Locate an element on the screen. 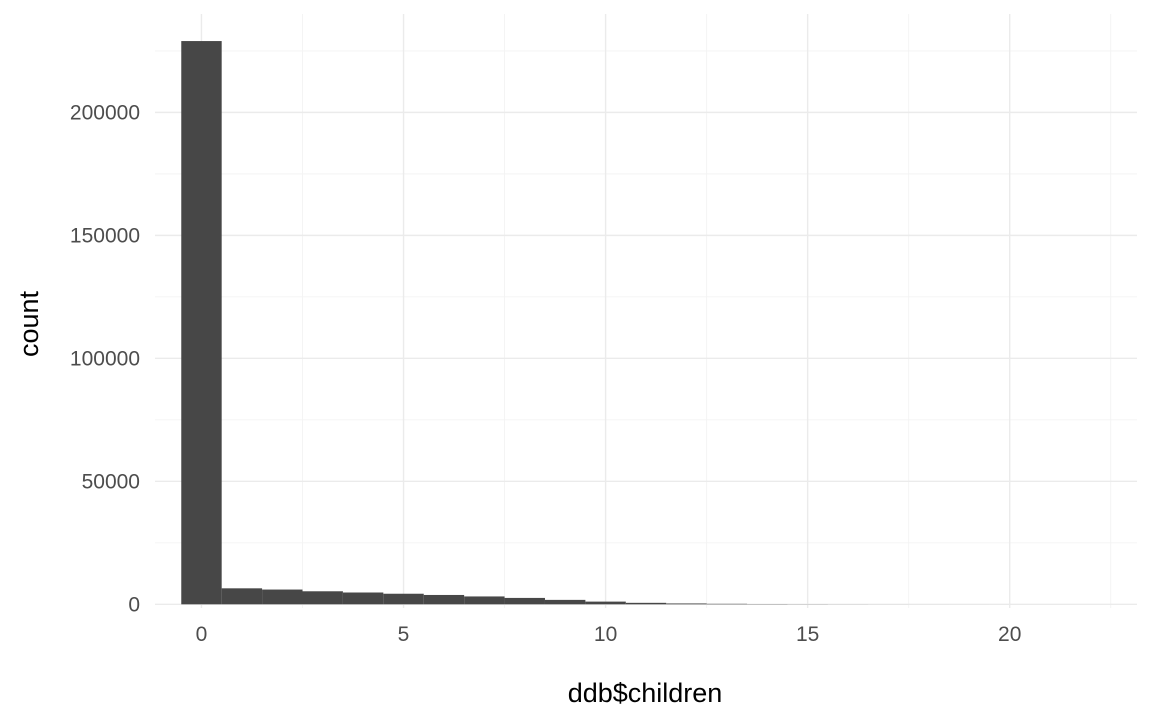 The width and height of the screenshot is (1152, 720). y-tick-label: 100000 is located at coordinates (105, 358).